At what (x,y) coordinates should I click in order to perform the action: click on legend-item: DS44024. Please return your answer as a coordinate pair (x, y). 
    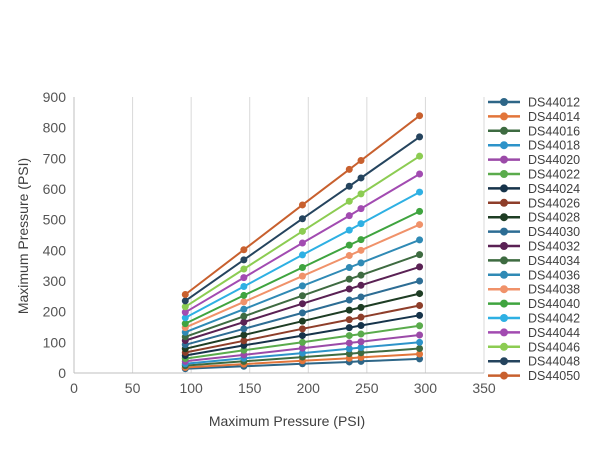
    Looking at the image, I should click on (534, 189).